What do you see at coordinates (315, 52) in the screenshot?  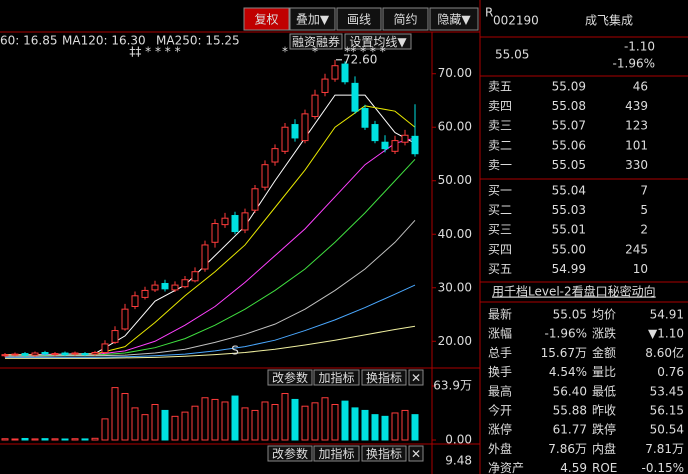 I see `annotation: *` at bounding box center [315, 52].